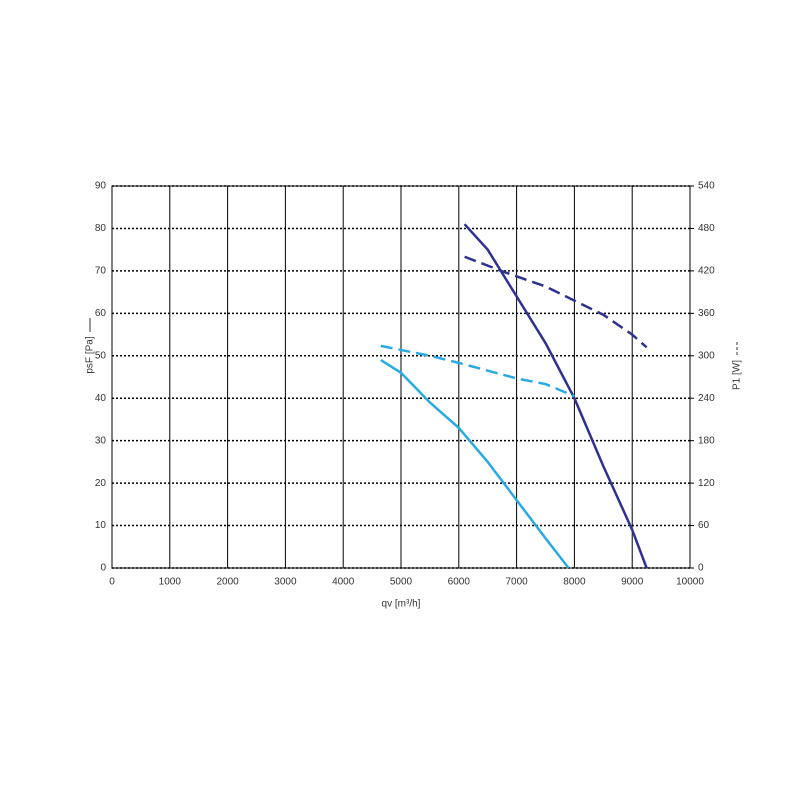 This screenshot has height=805, width=800. What do you see at coordinates (101, 525) in the screenshot?
I see `y-tick-label: 10` at bounding box center [101, 525].